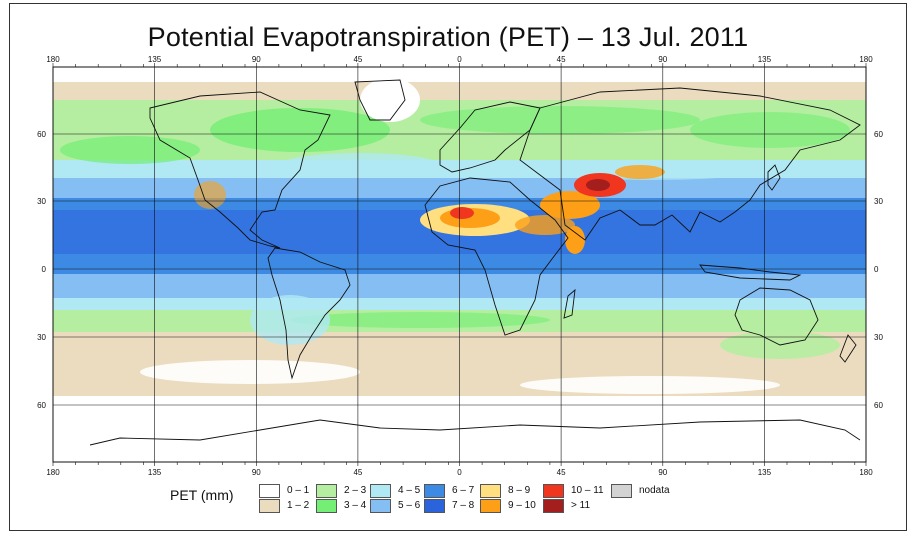 The width and height of the screenshot is (920, 539). What do you see at coordinates (463, 505) in the screenshot?
I see `legend-label-7-8: 7 – 8` at bounding box center [463, 505].